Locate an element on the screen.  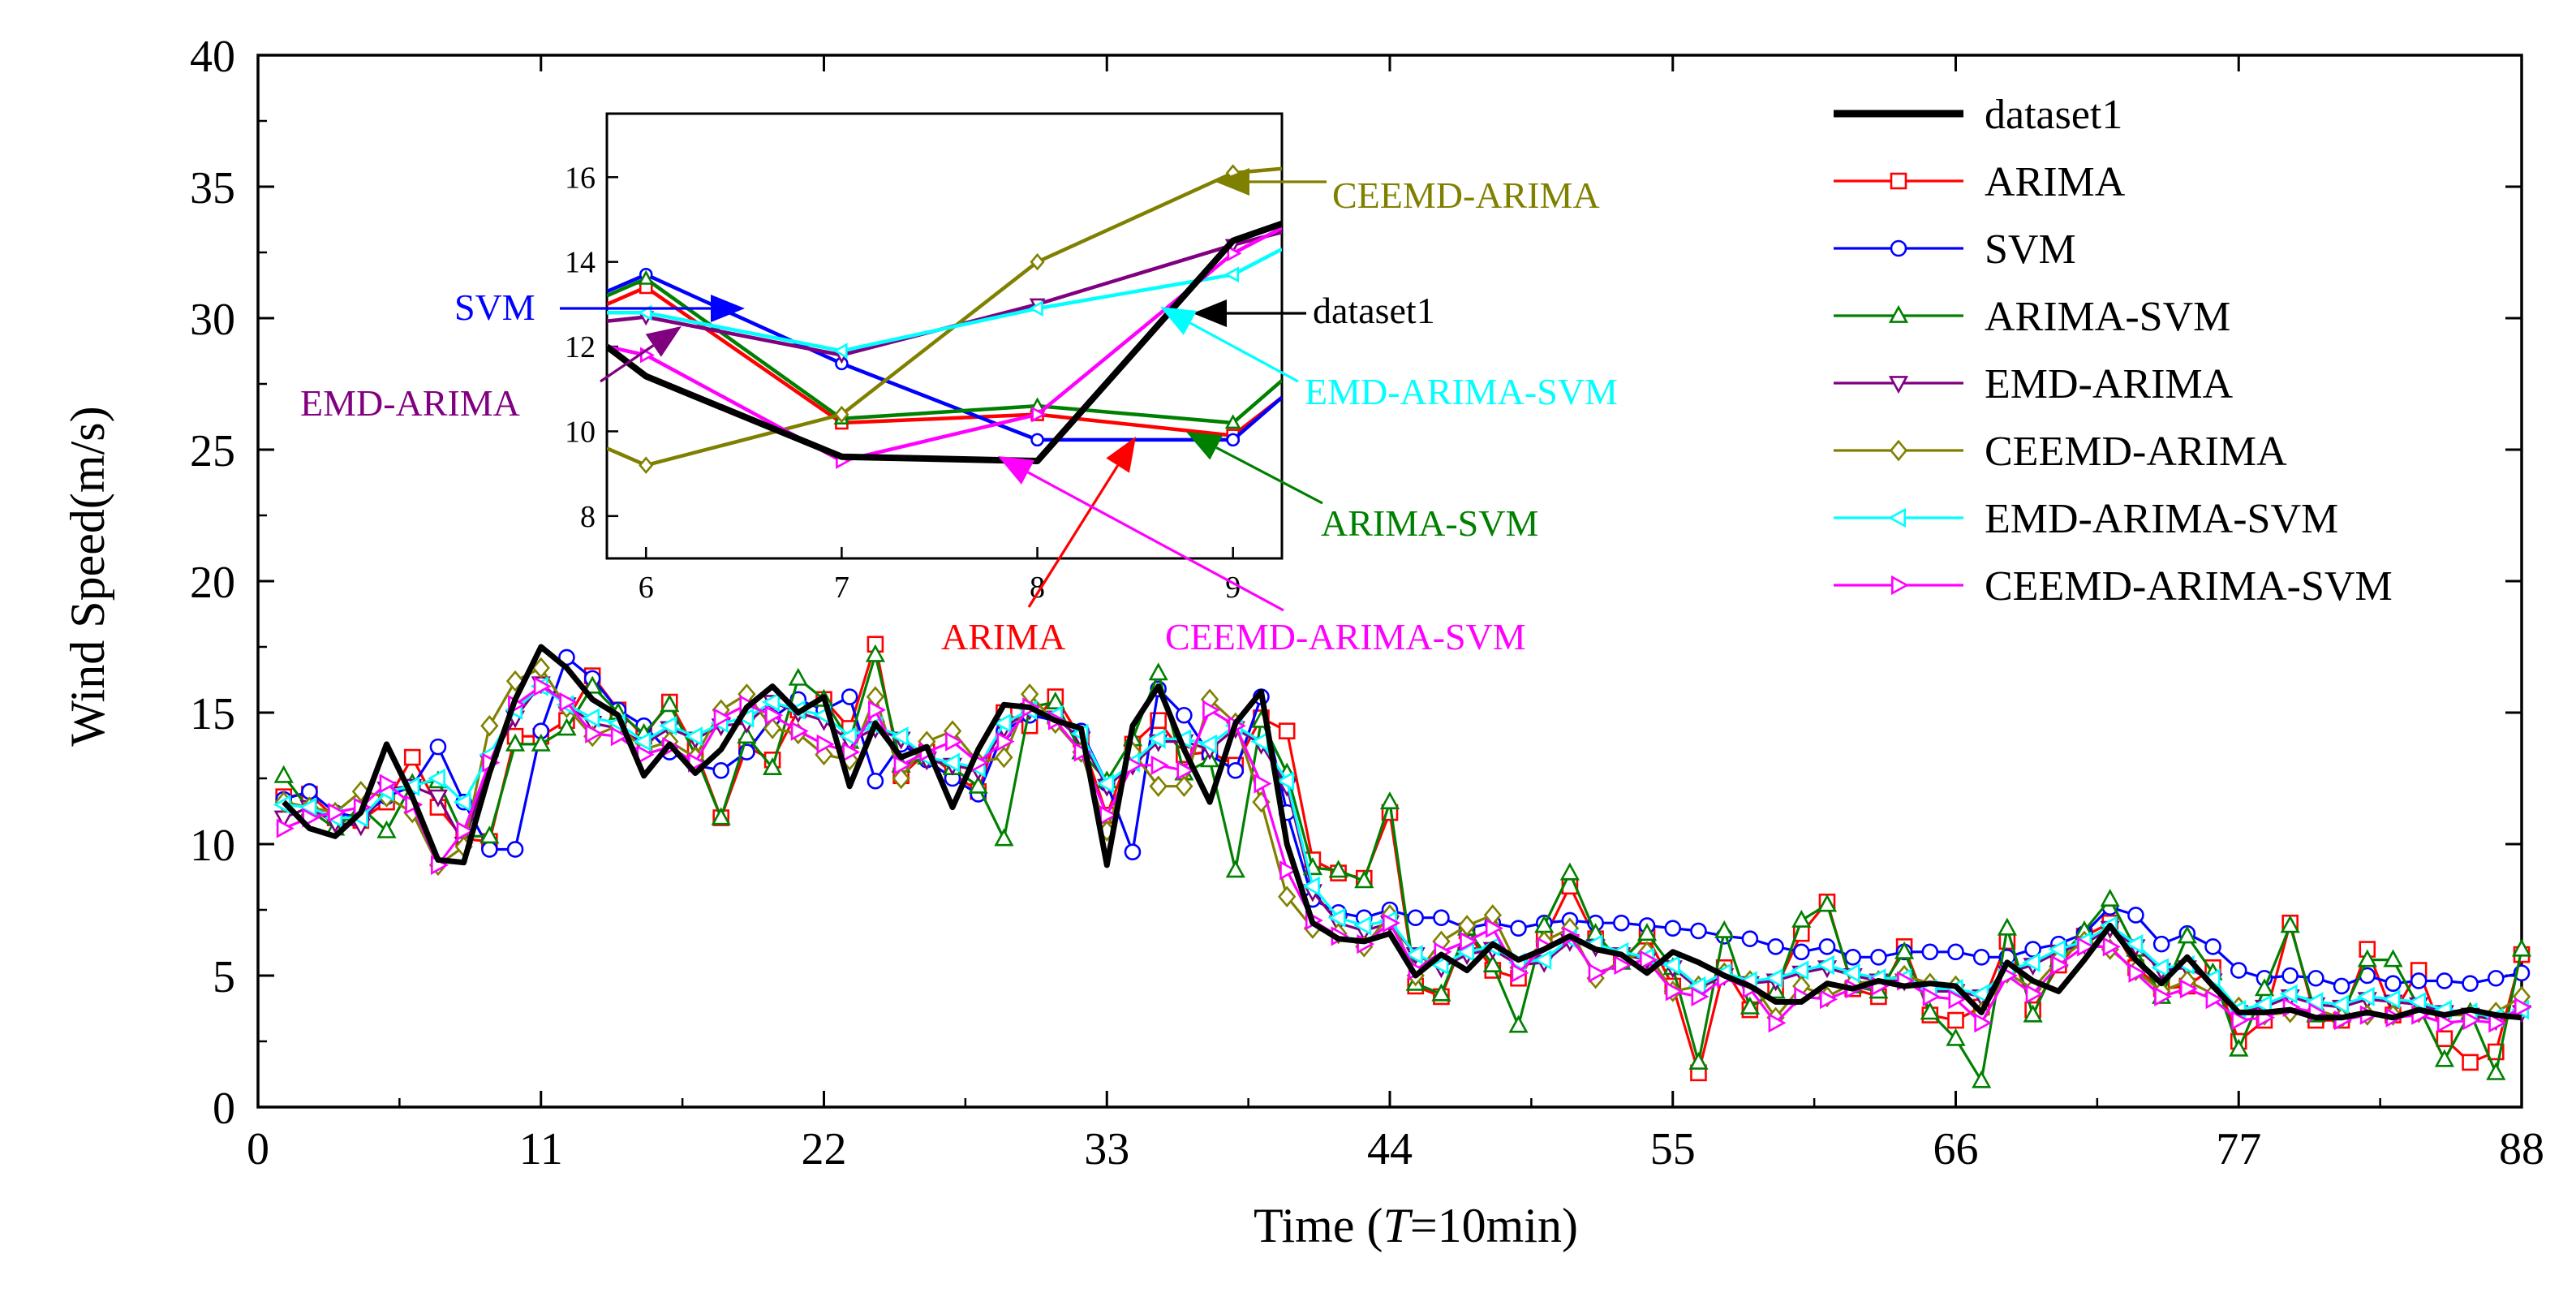
x-axis-title-part-2: T is located at coordinates (1398, 1225).